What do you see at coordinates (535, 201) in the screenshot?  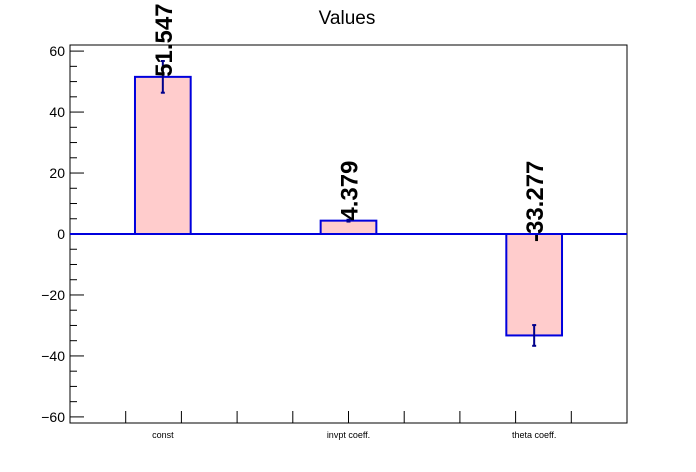 I see `data-label: -33.277` at bounding box center [535, 201].